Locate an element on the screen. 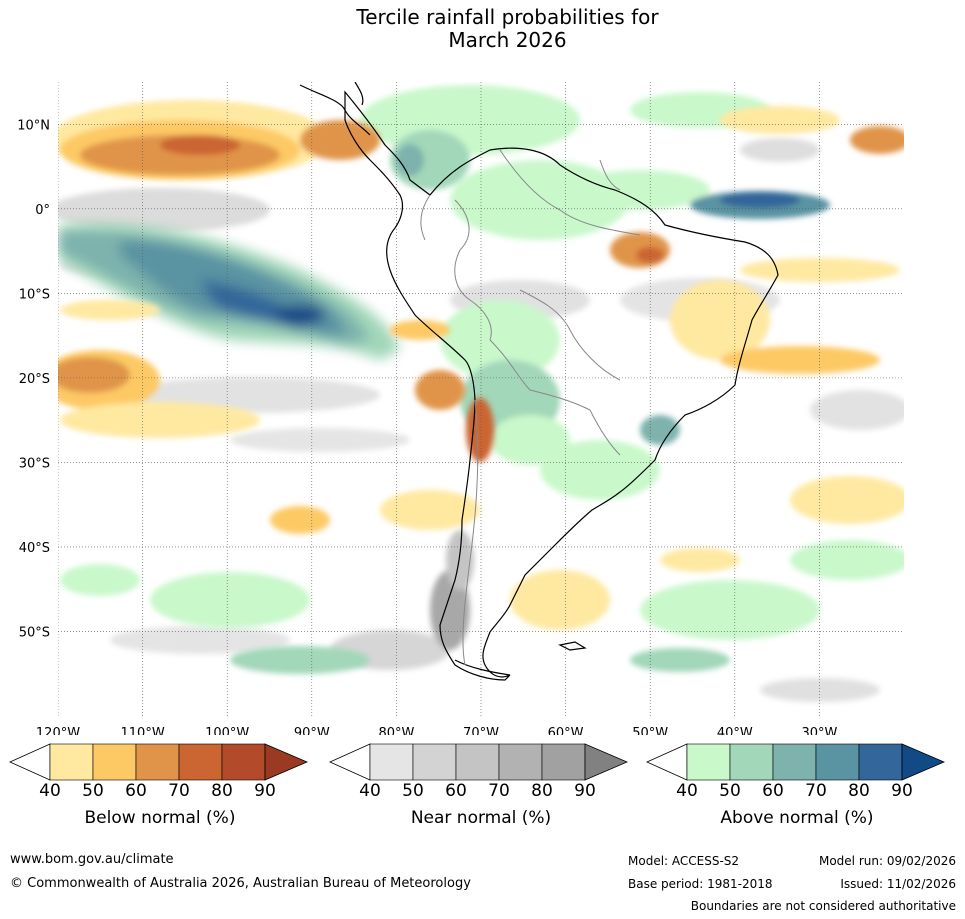 This screenshot has height=919, width=965. model-name: Model: ACCESS-S2 is located at coordinates (684, 861).